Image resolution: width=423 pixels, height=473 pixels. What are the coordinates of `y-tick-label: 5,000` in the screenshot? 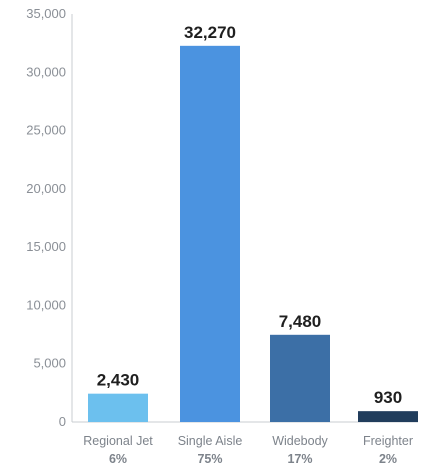 It's located at (49, 363).